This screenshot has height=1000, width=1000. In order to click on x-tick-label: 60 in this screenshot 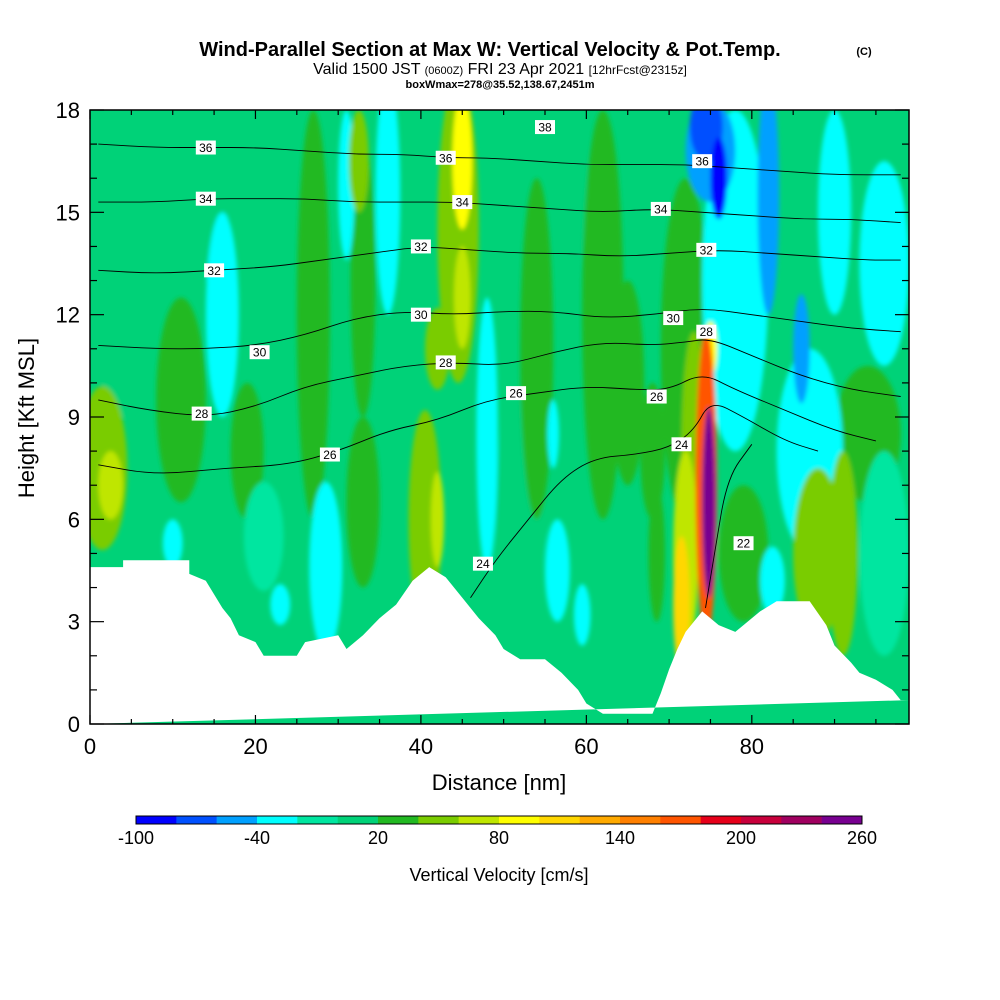, I will do `click(586, 746)`.